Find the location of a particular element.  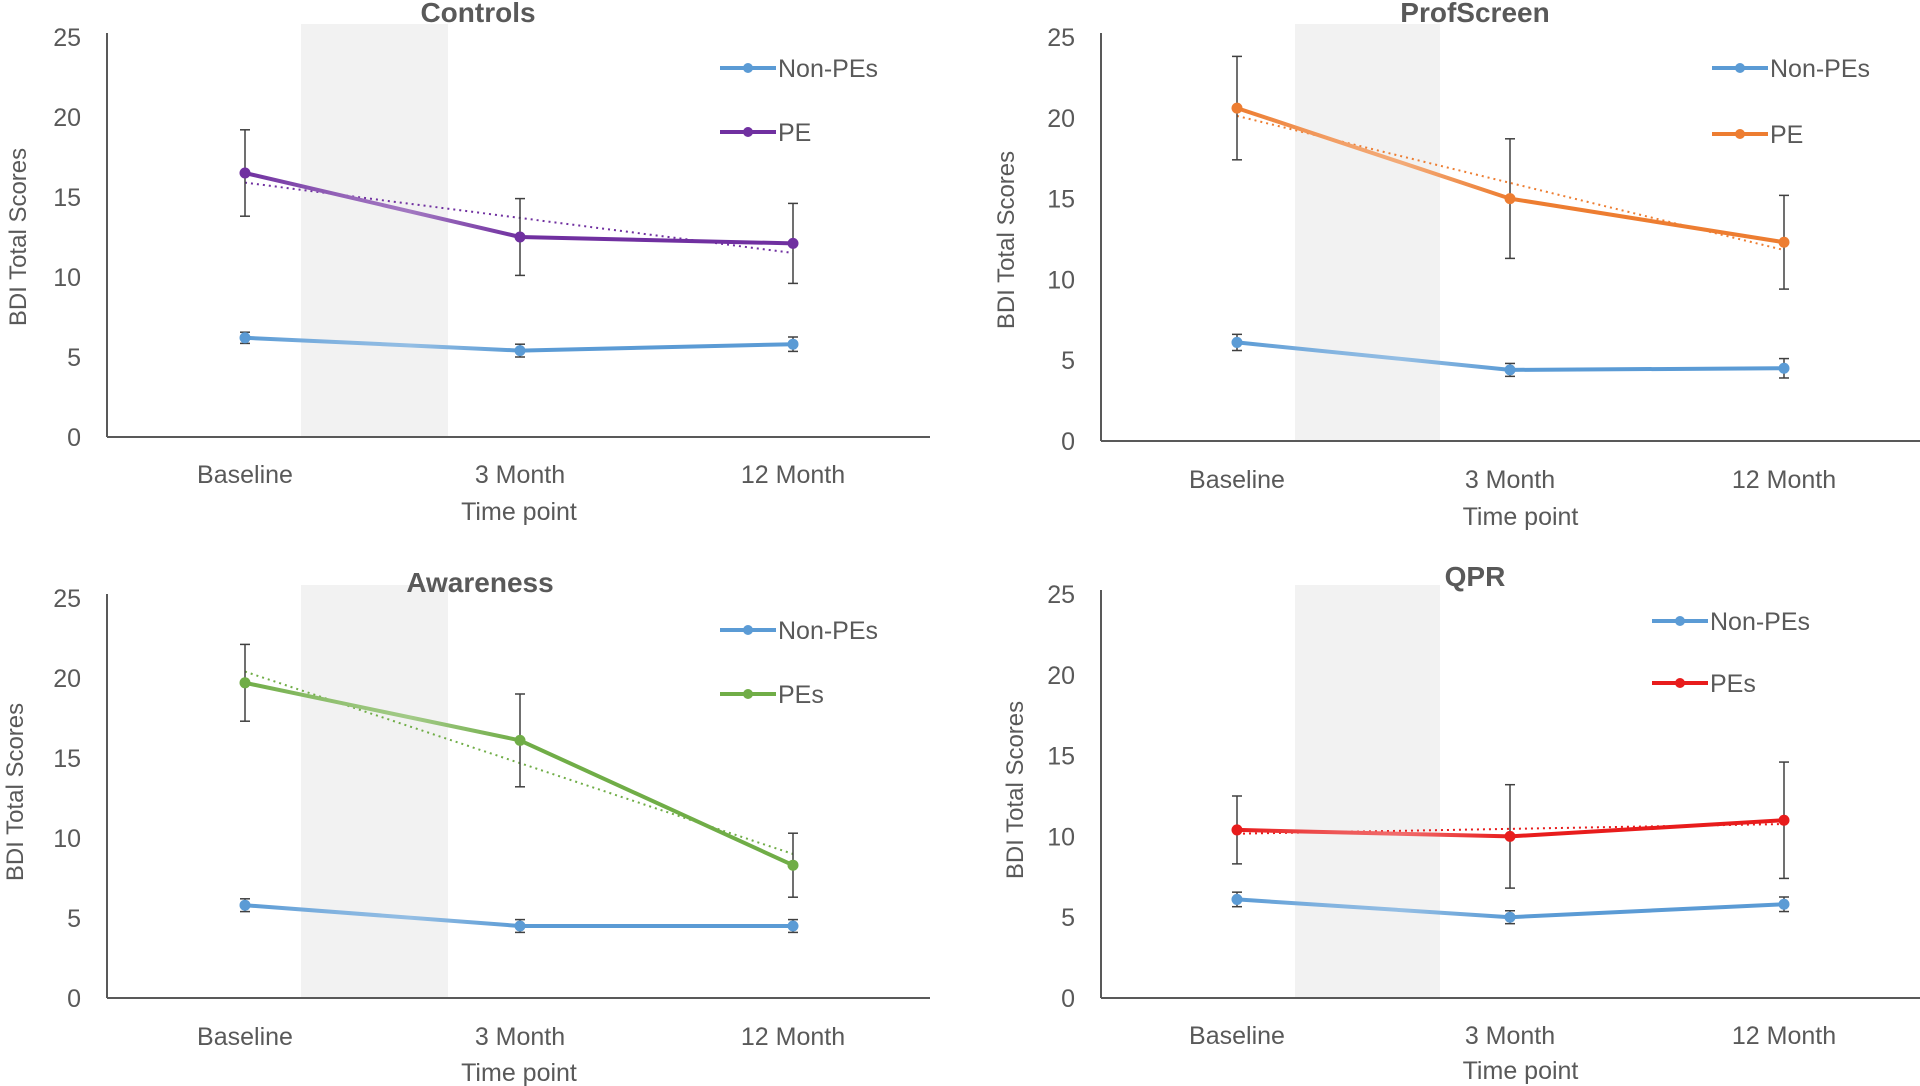

chart-title: QPR is located at coordinates (1475, 576).